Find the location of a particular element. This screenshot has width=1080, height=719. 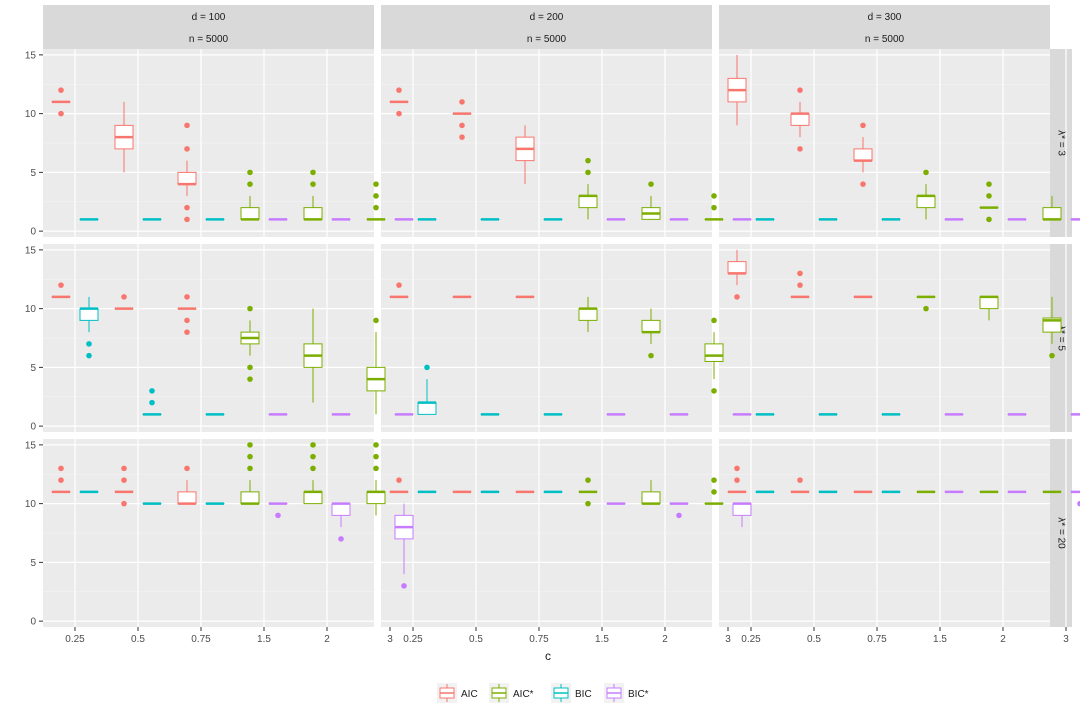

legend-label: BIC is located at coordinates (583, 694).